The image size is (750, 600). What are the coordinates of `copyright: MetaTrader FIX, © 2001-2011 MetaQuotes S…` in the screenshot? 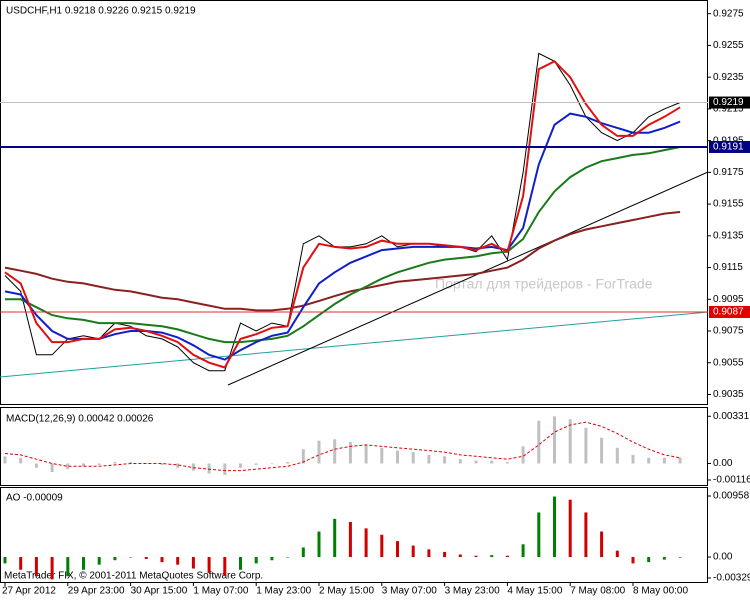 It's located at (133, 576).